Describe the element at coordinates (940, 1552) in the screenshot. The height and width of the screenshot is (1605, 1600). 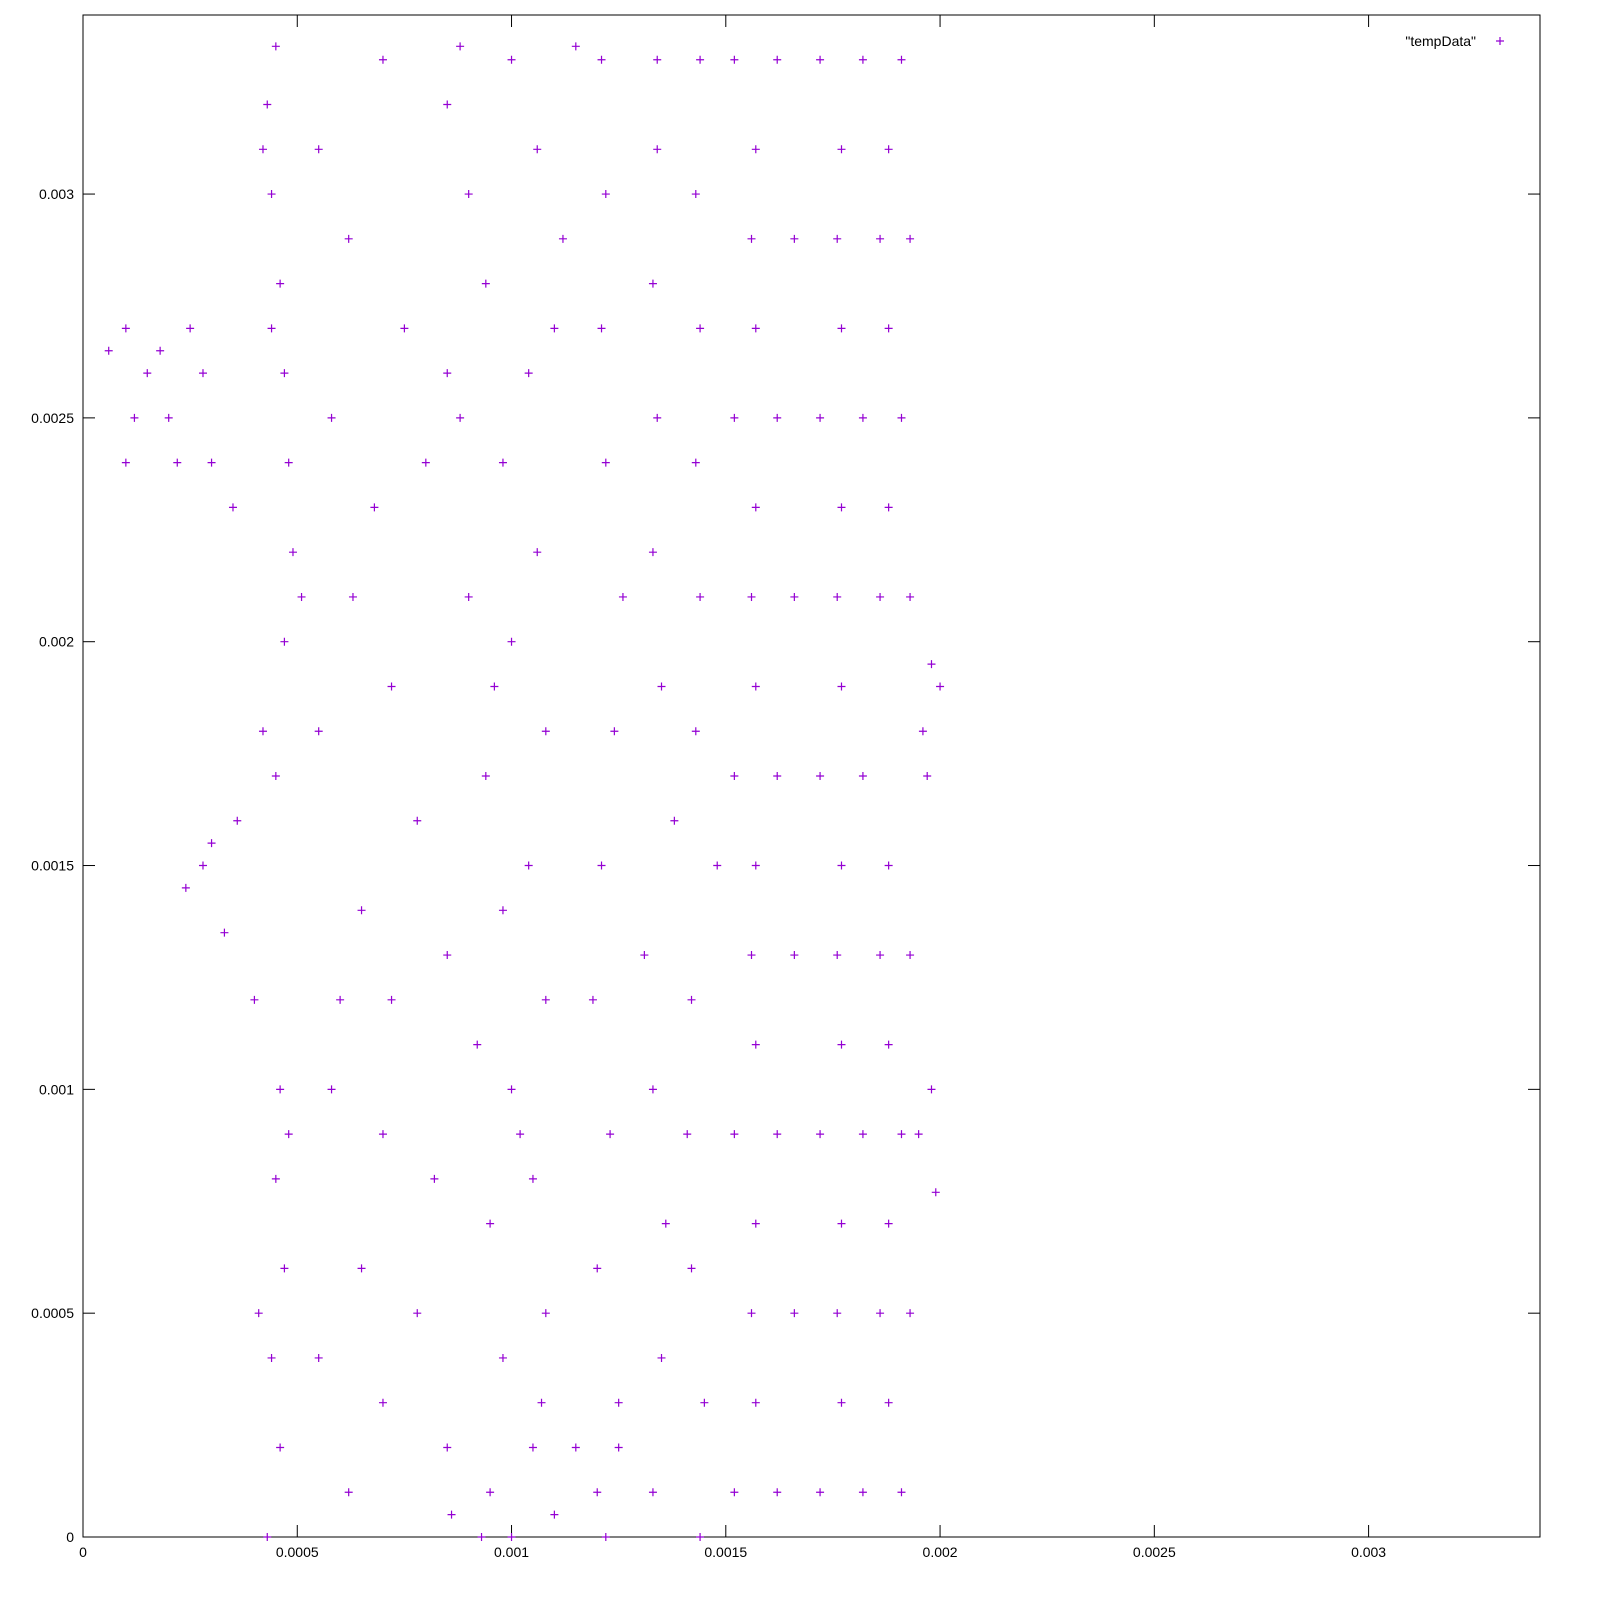
I see `x-tick-label: 0.002` at that location.